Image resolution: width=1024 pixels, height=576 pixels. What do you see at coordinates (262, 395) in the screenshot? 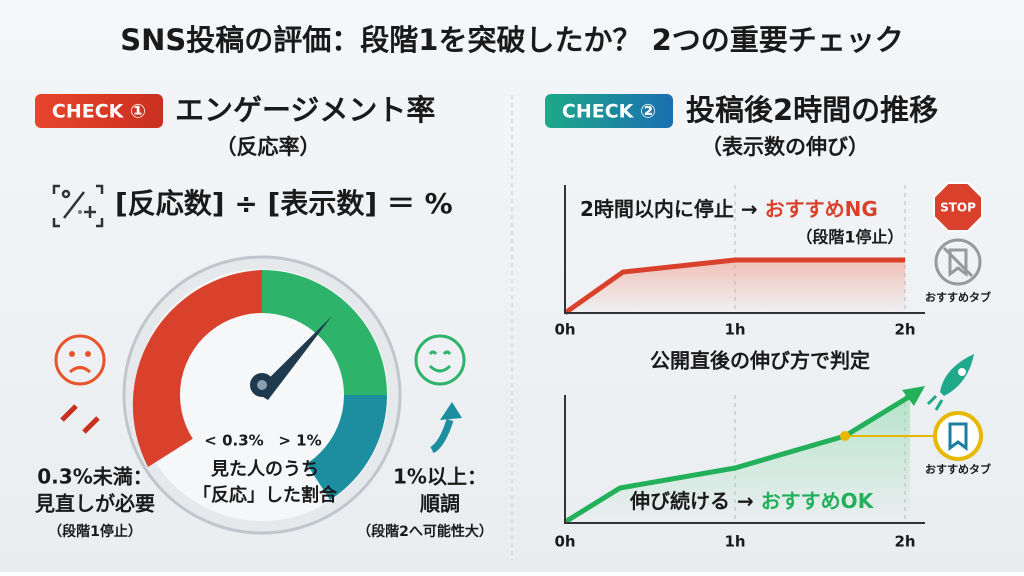
I see `gauge` at bounding box center [262, 395].